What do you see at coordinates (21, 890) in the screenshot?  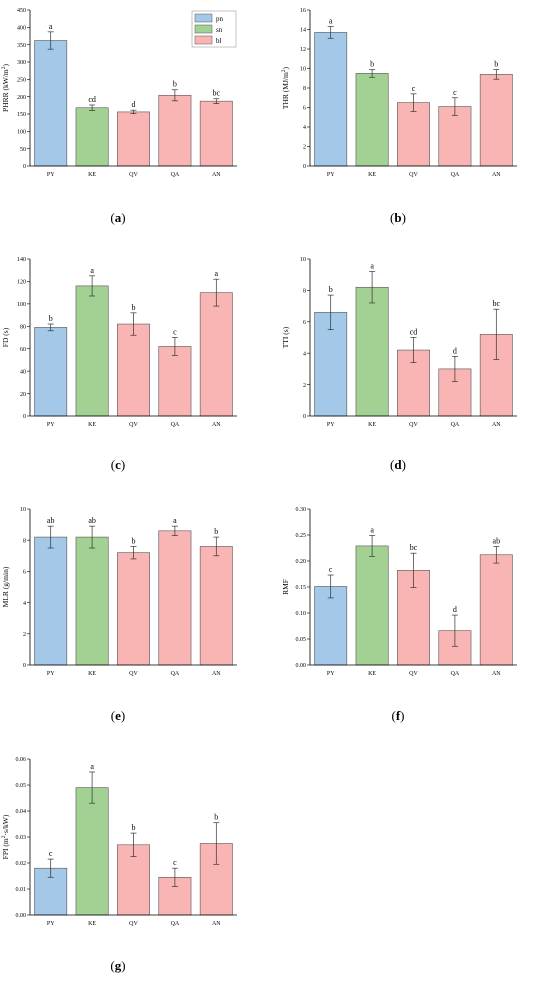 I see `y-tick-label: 0.01` at bounding box center [21, 890].